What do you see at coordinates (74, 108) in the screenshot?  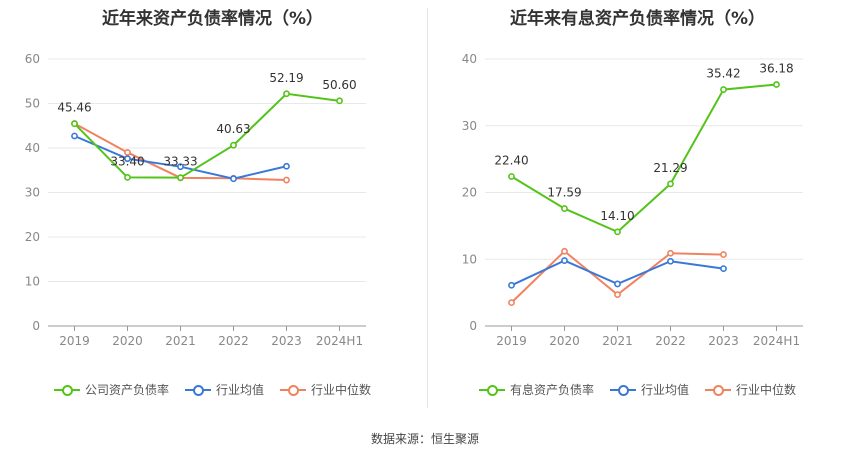 I see `data-label: 45.46` at bounding box center [74, 108].